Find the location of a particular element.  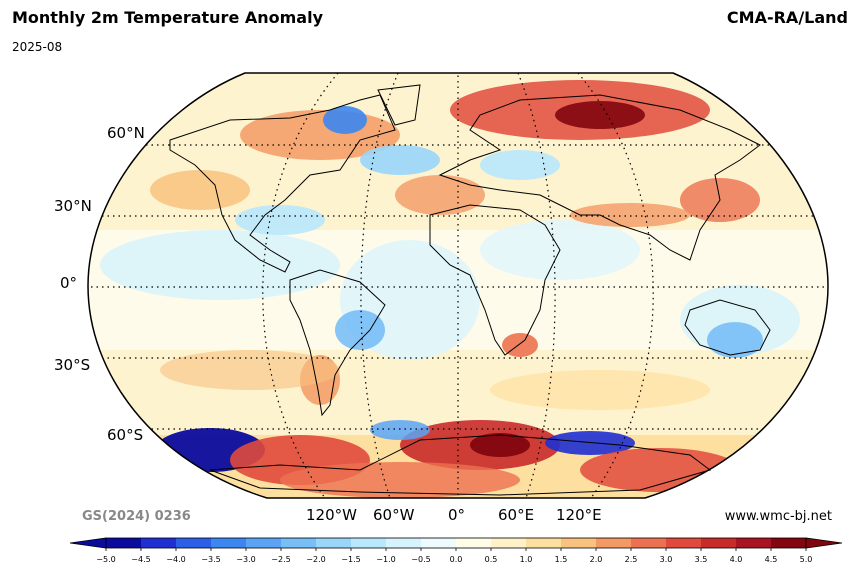

colorbar-tick-label: 5.0 is located at coordinates (806, 559).